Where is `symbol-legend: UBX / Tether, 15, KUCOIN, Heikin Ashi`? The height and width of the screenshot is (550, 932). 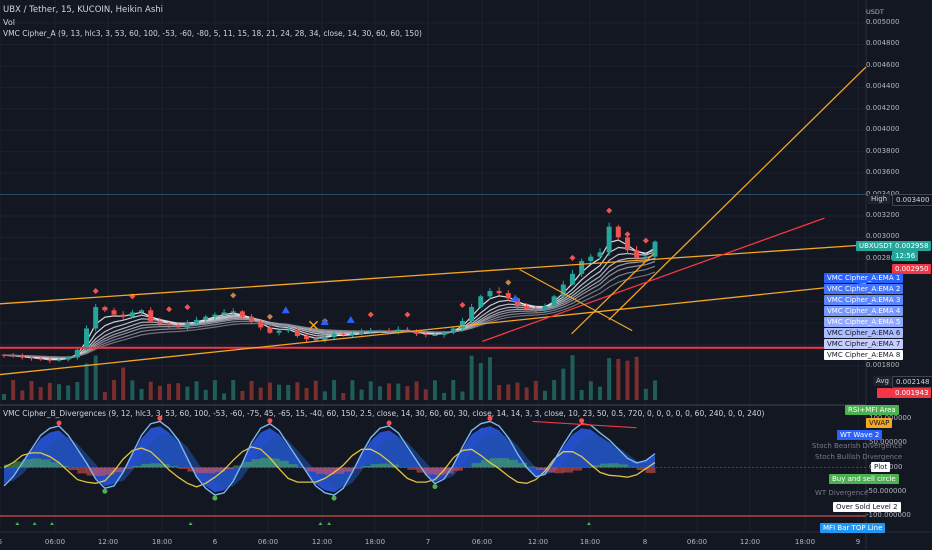
symbol-legend: UBX / Tether, 15, KUCOIN, Heikin Ashi is located at coordinates (83, 10).